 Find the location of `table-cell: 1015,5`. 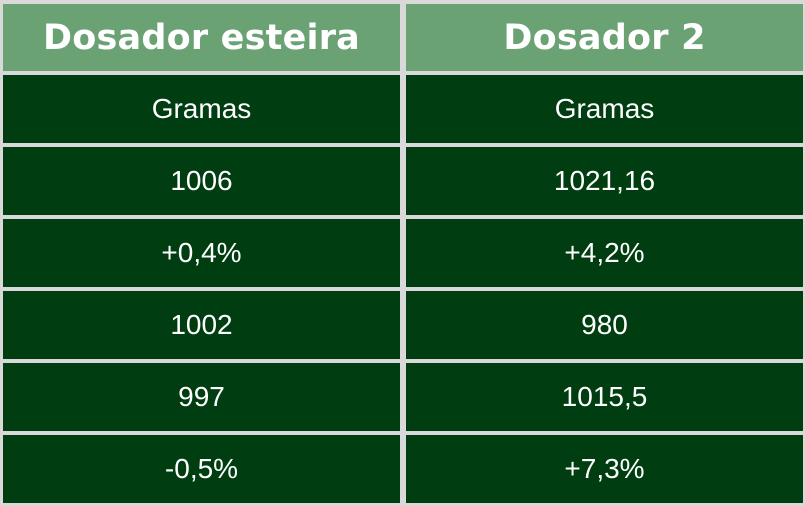

table-cell: 1015,5 is located at coordinates (604, 397).